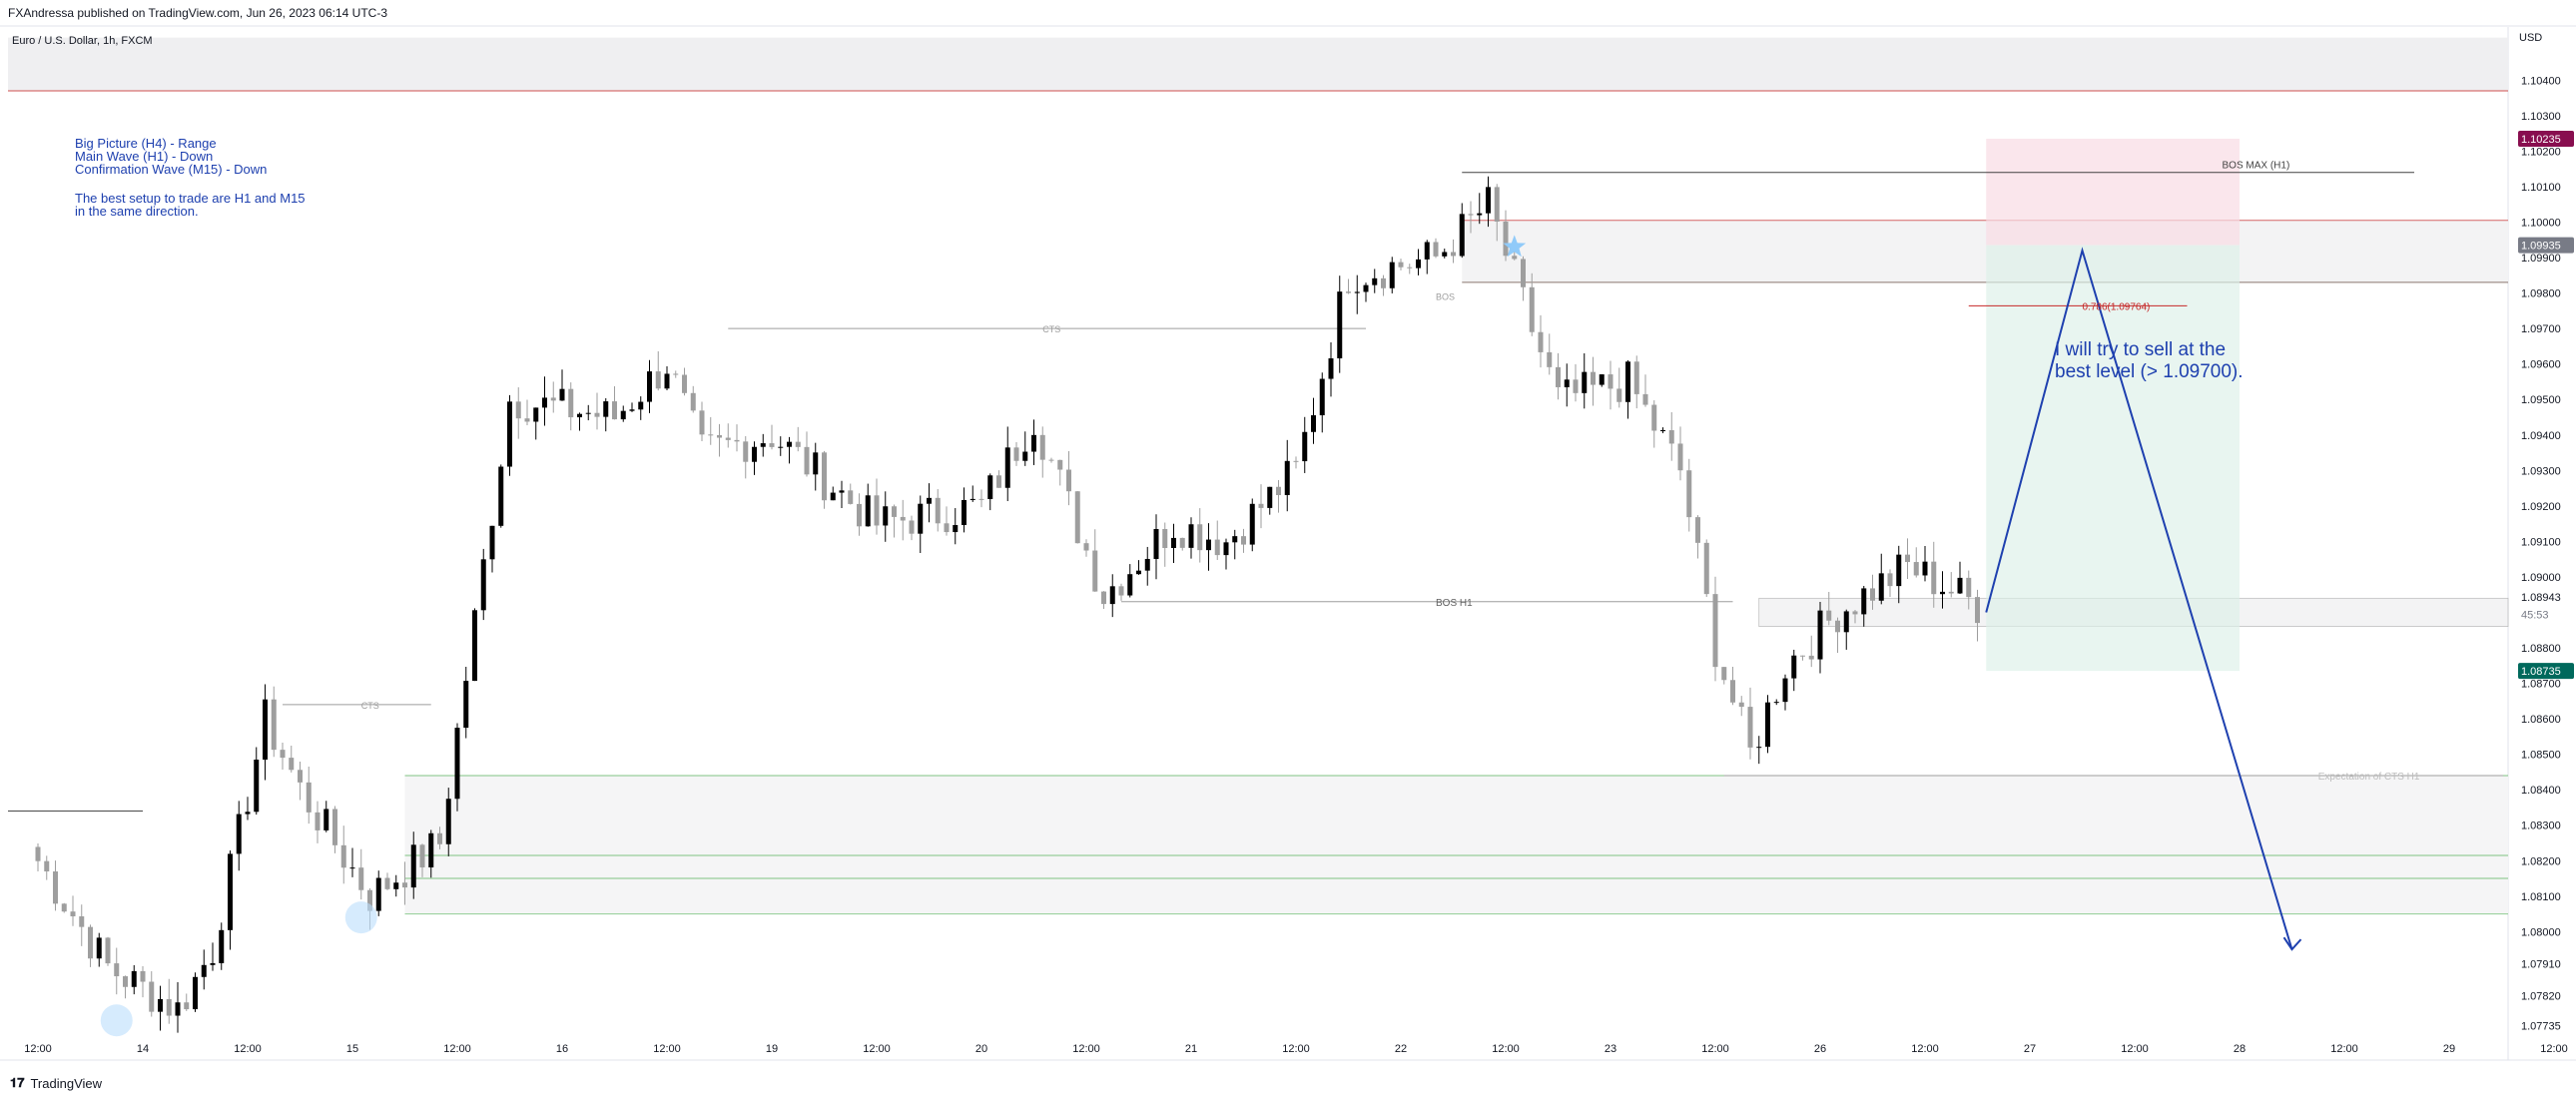 The height and width of the screenshot is (1097, 2576). What do you see at coordinates (2541, 685) in the screenshot?
I see `y-tick-label: 1.08700` at bounding box center [2541, 685].